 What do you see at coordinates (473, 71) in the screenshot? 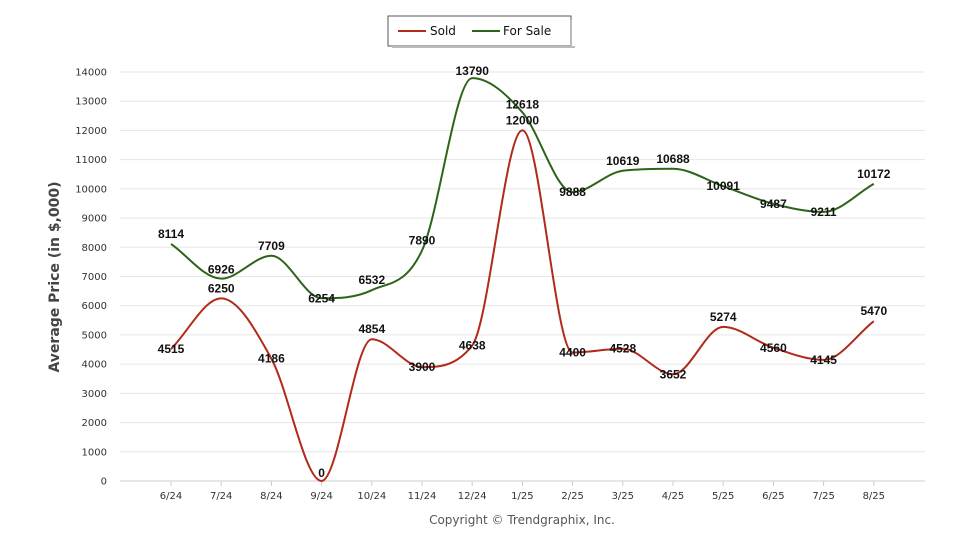
I see `data-label-for-sale: 13790` at bounding box center [473, 71].